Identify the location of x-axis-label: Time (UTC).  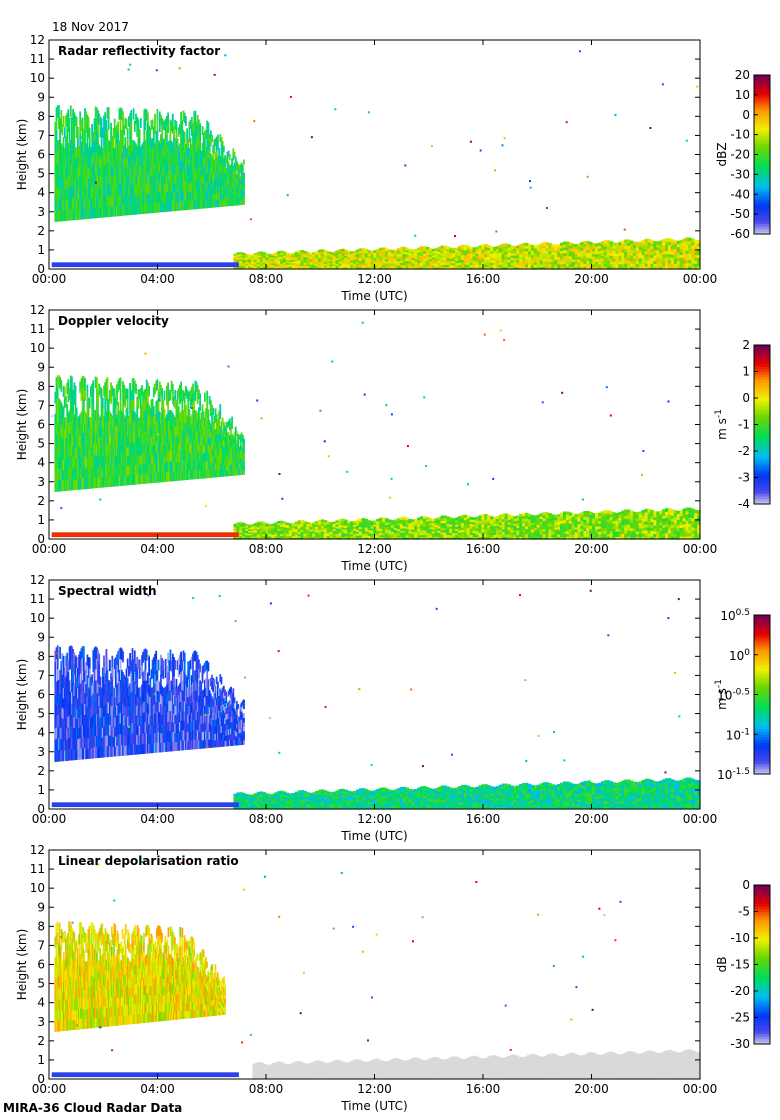
(373, 296).